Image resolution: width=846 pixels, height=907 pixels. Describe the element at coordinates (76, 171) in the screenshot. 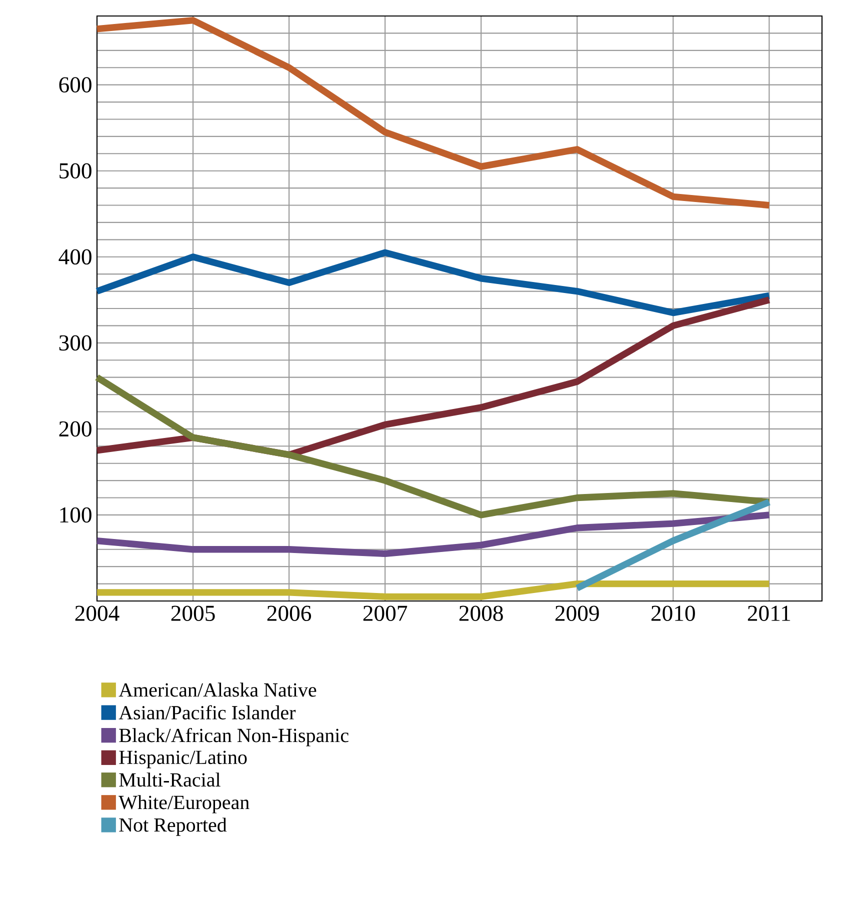

I see `y-tick-label: 500` at that location.